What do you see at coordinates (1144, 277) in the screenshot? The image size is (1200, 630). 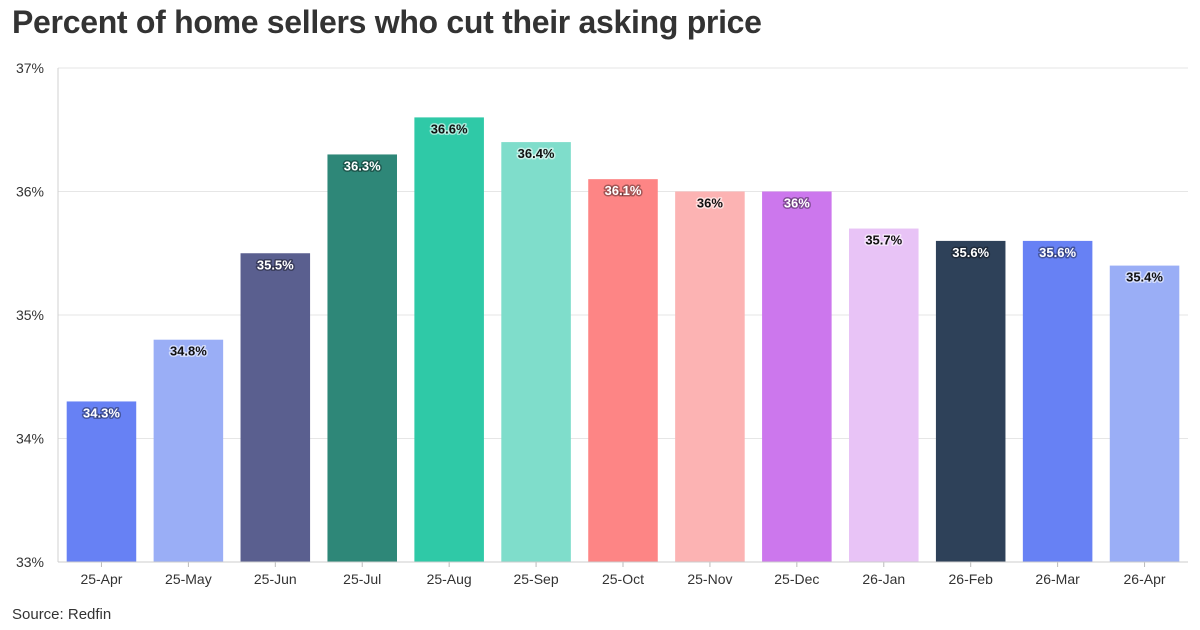 I see `bar-data-label: 35.4%` at bounding box center [1144, 277].